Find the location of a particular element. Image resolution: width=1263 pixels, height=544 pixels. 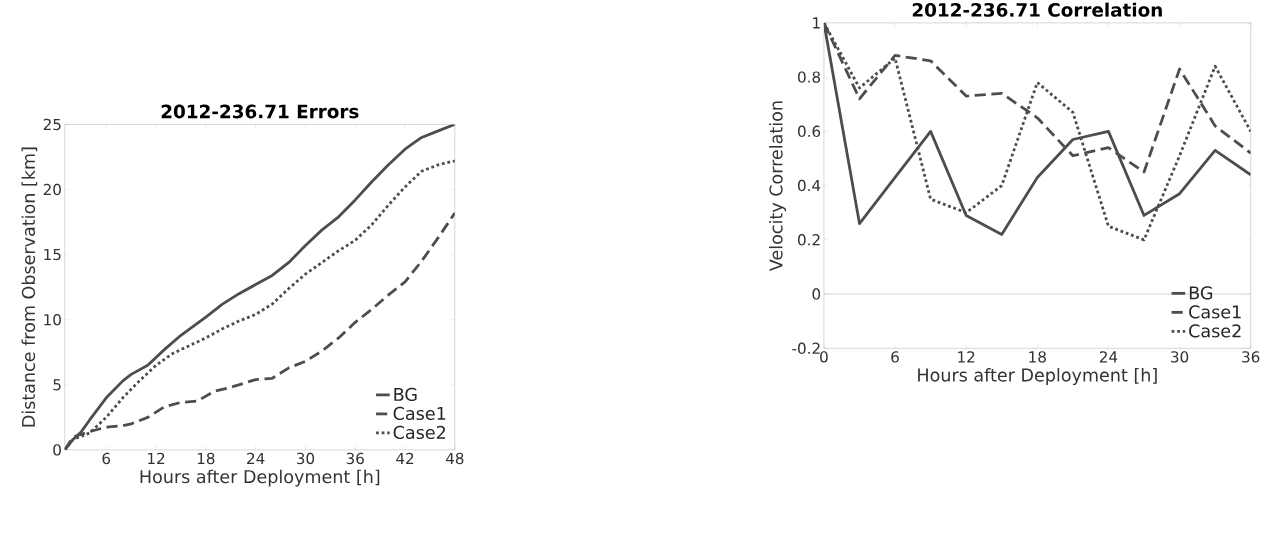

y-tick-label: 0.8 is located at coordinates (809, 77).